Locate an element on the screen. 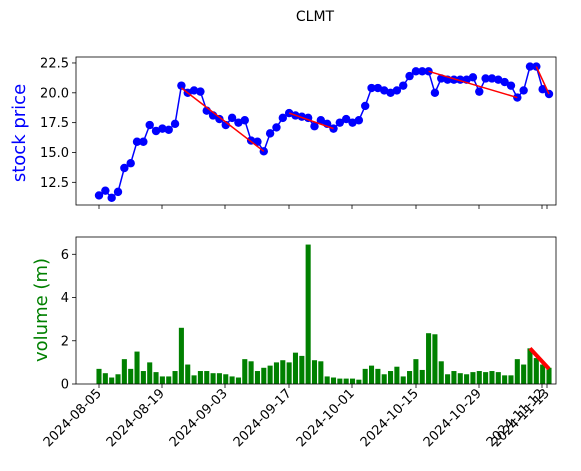 The height and width of the screenshot is (471, 581). price-y-tick-label: 15.0 is located at coordinates (54, 153).